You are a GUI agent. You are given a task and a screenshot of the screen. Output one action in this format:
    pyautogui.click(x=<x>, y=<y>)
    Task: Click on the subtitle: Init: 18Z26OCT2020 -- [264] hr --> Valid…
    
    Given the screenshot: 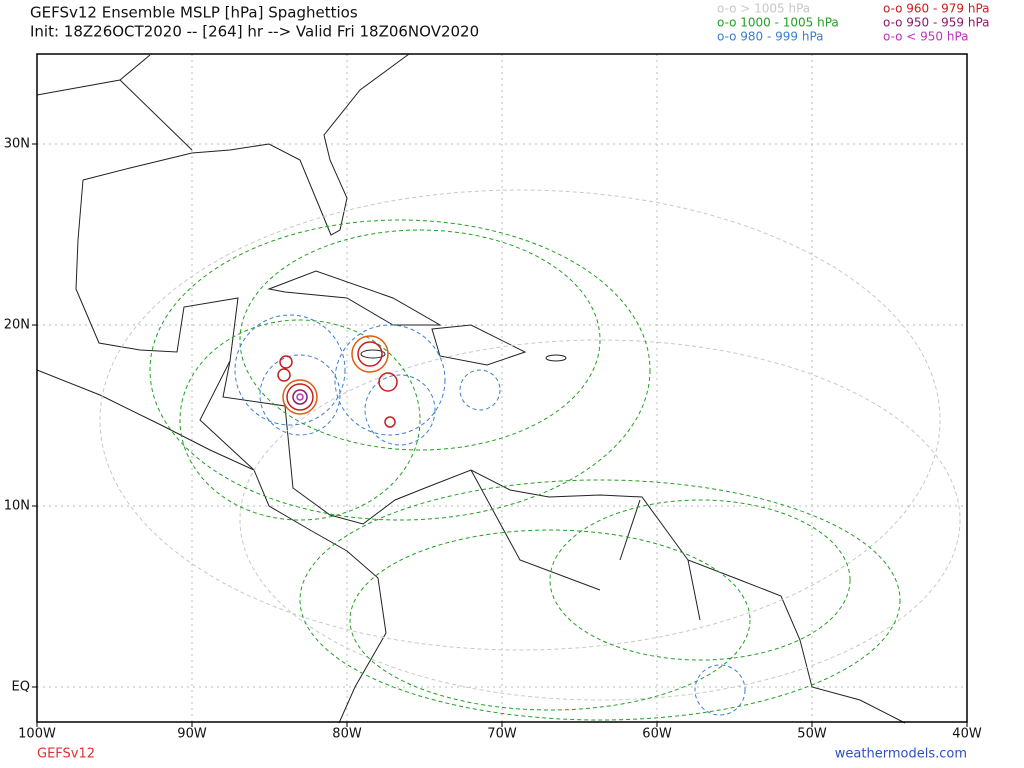 What is the action you would take?
    pyautogui.click(x=254, y=32)
    